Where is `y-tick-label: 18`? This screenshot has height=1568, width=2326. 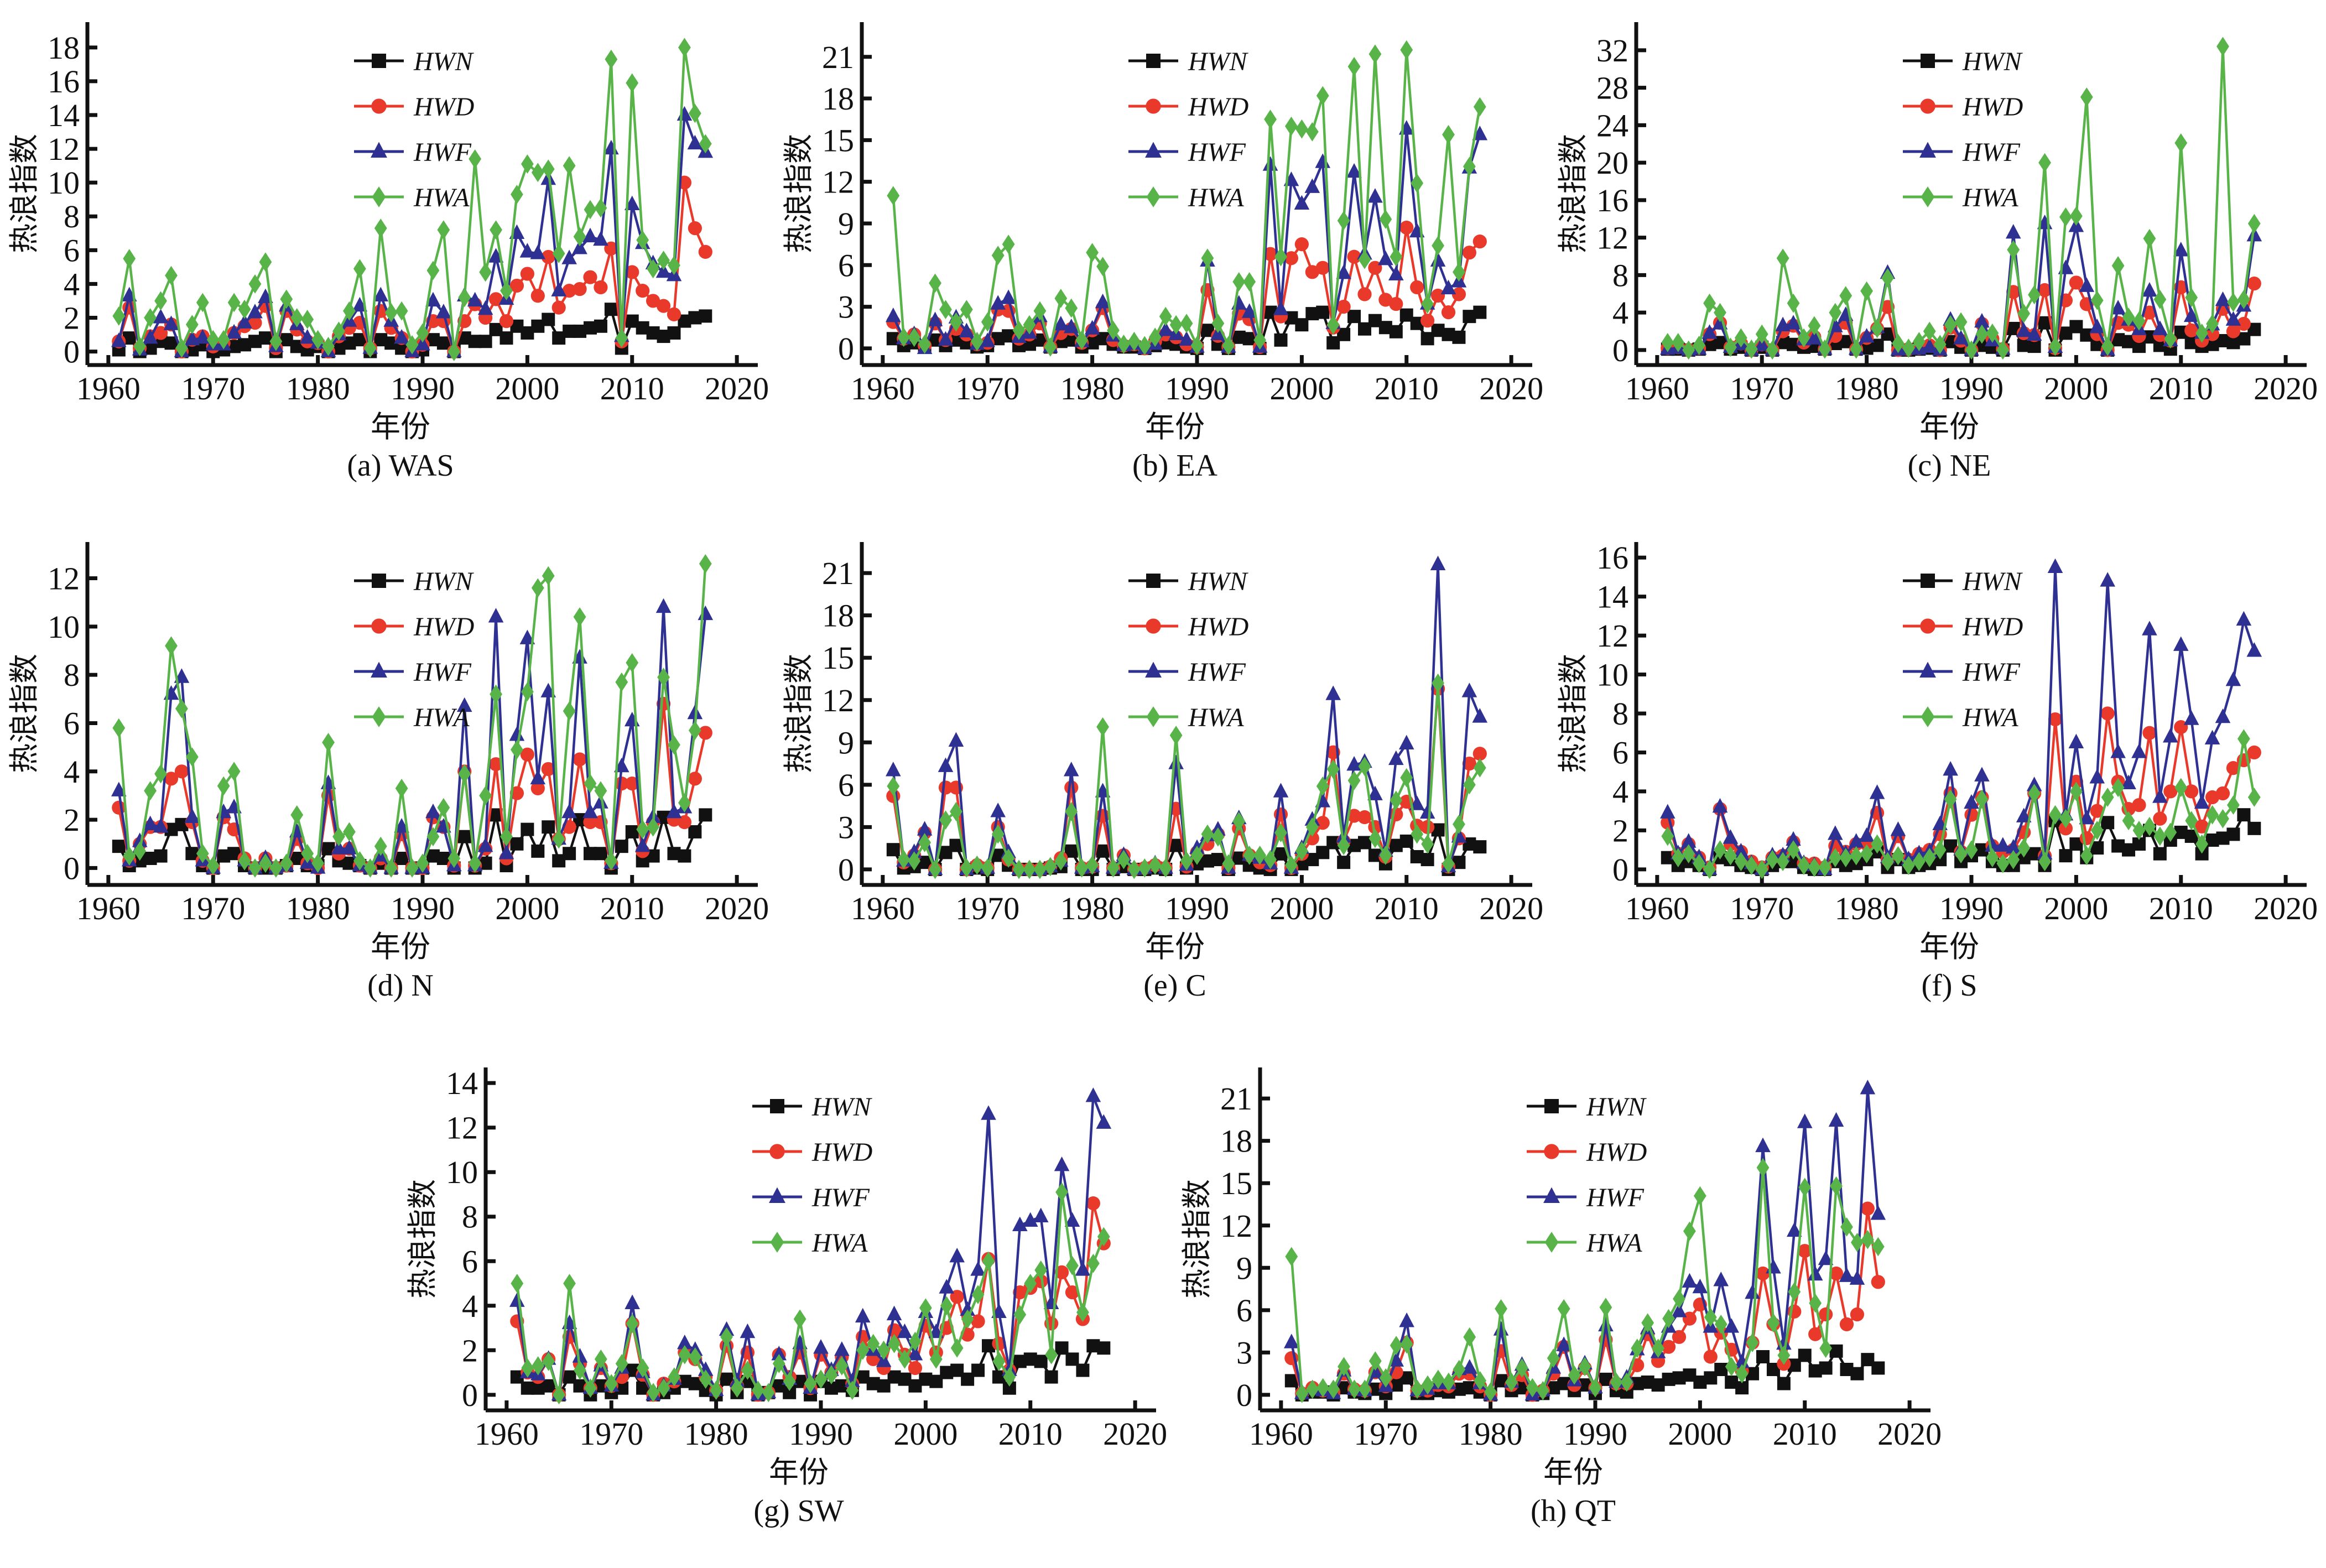 y-tick-label: 18 is located at coordinates (838, 99).